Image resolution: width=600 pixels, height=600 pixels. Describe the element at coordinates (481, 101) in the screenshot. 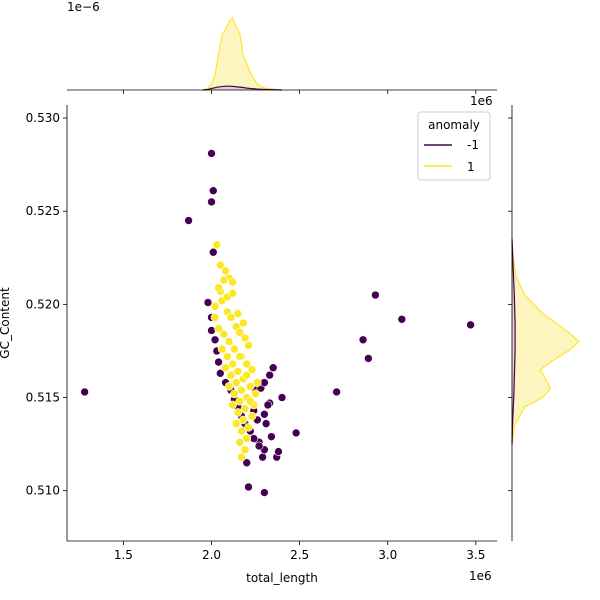

I see `right-marginal-offset-label: 1e6` at that location.